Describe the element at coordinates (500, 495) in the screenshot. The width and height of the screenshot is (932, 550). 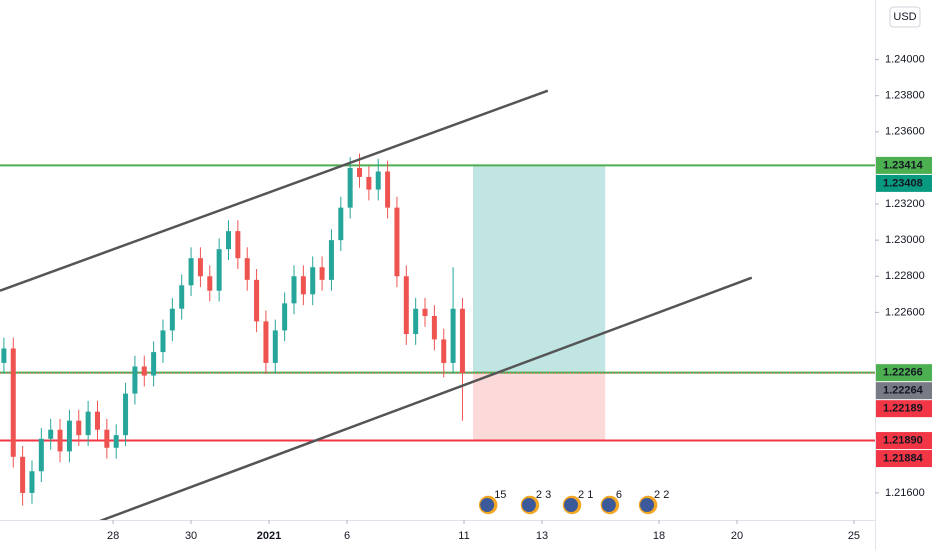
I see `event-label: 15` at that location.